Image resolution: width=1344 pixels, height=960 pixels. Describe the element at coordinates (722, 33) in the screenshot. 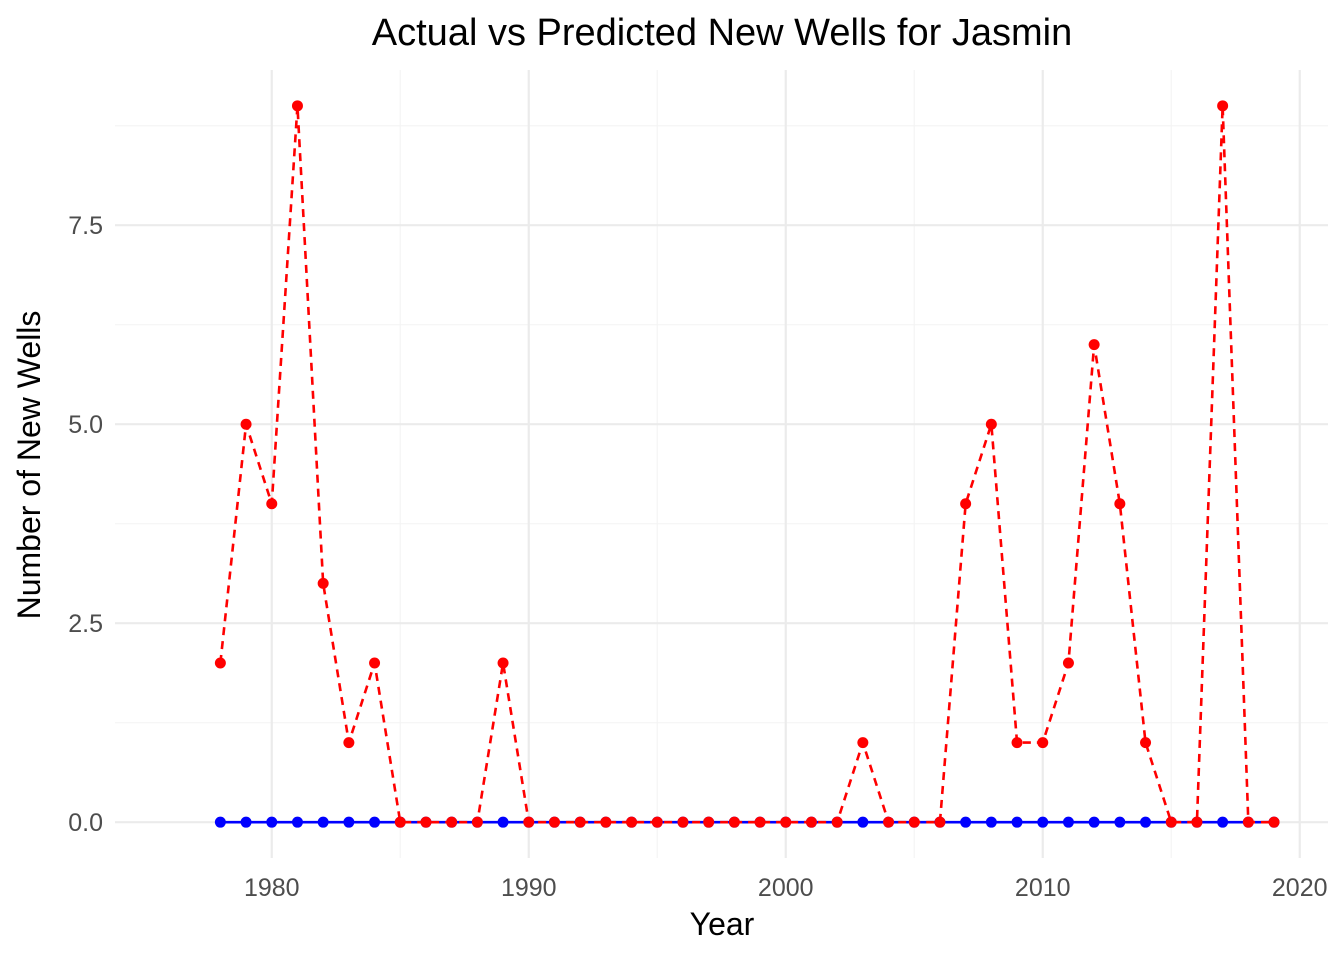

I see `chart-title: Actual vs Predicted New Wells for Jasmin` at that location.